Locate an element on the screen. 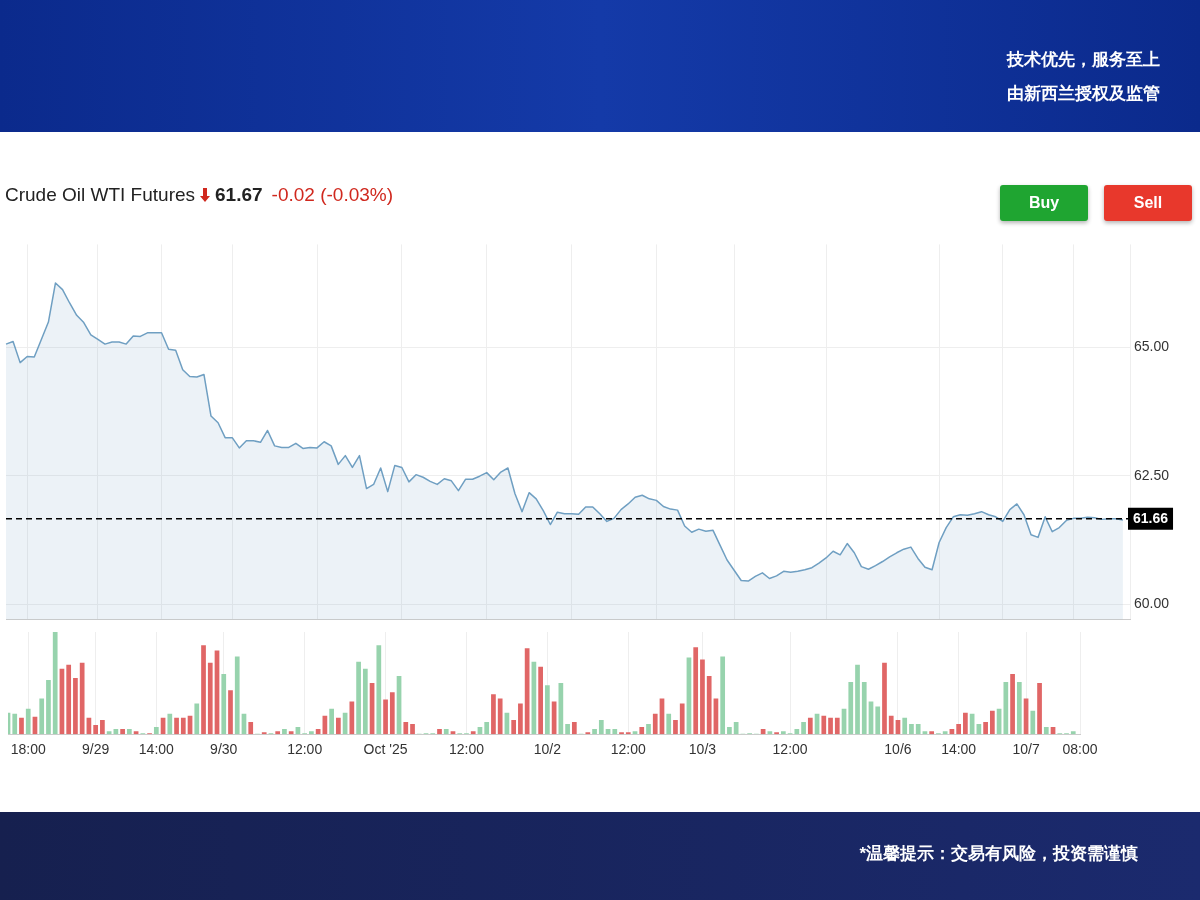  x-tick-label: 18:00 is located at coordinates (28, 749).